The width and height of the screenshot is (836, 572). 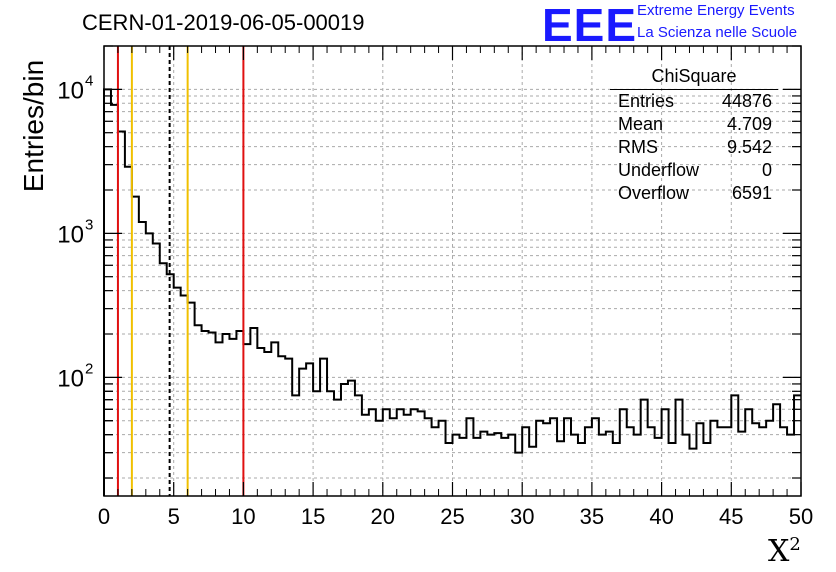 I want to click on stats-value: 9.542, so click(x=749, y=147).